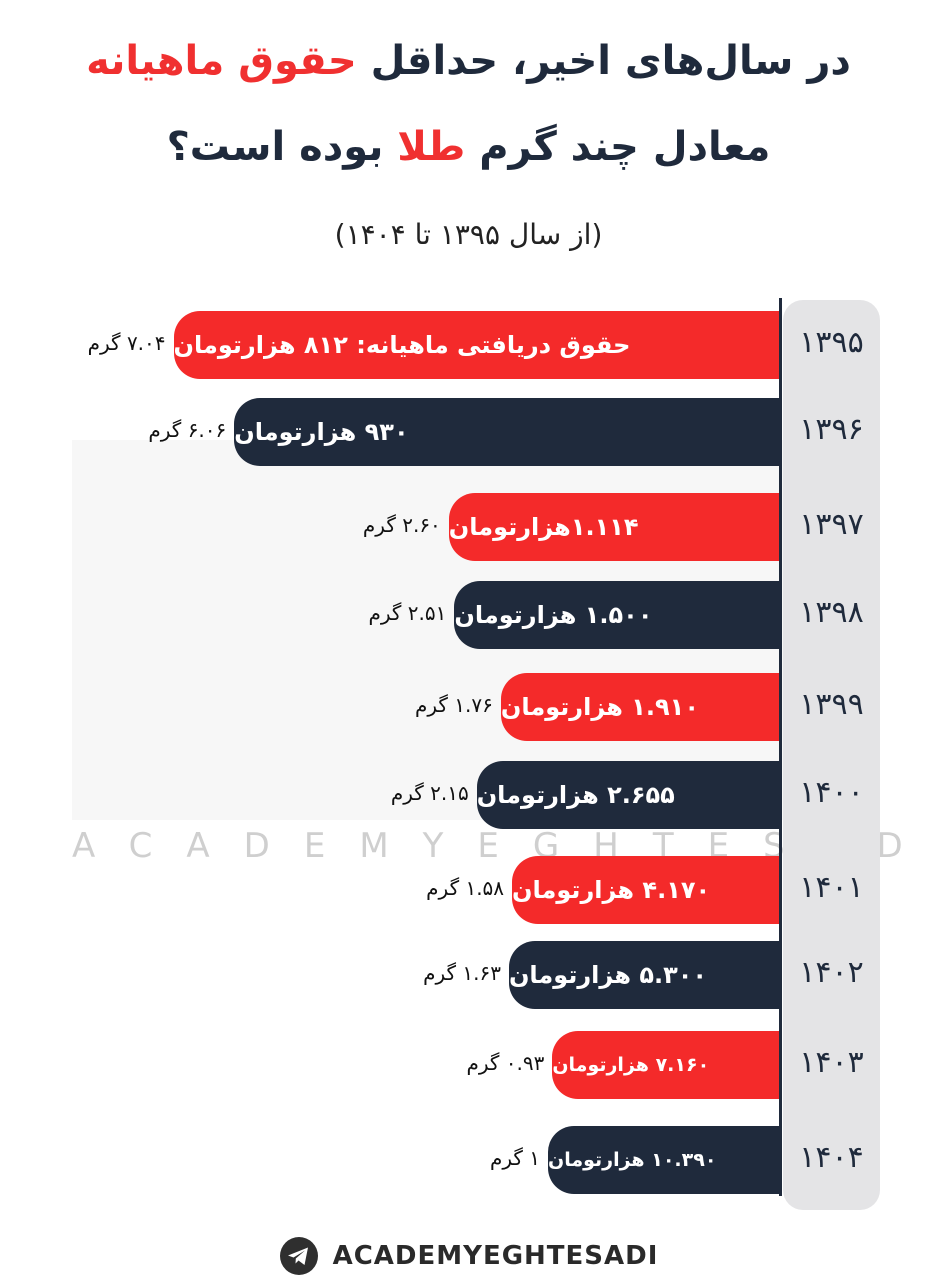 Image resolution: width=937 pixels, height=1280 pixels. What do you see at coordinates (831, 887) in the screenshot?
I see `year-label: ۱۴۰۱` at bounding box center [831, 887].